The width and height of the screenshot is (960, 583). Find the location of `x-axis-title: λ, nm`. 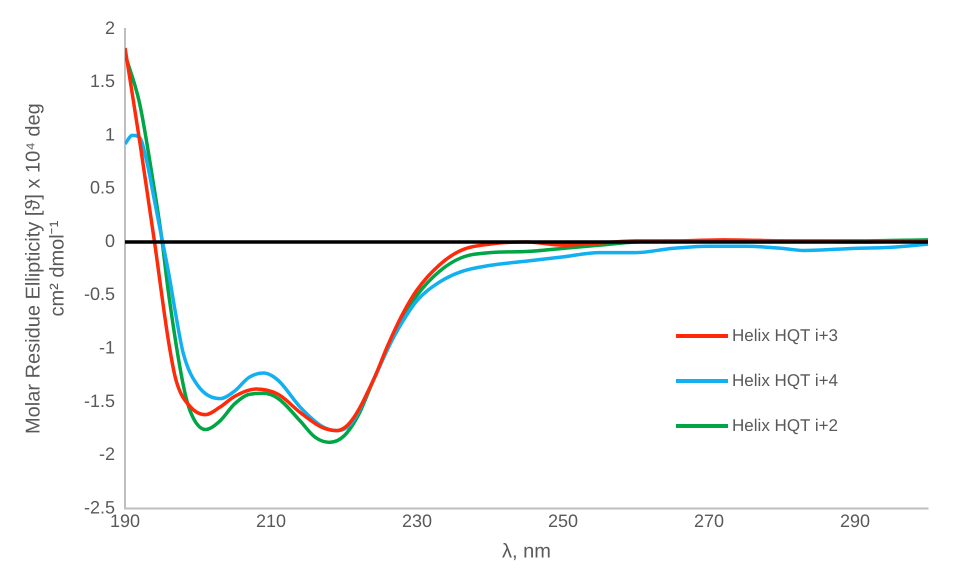

x-axis-title: λ, nm is located at coordinates (526, 551).